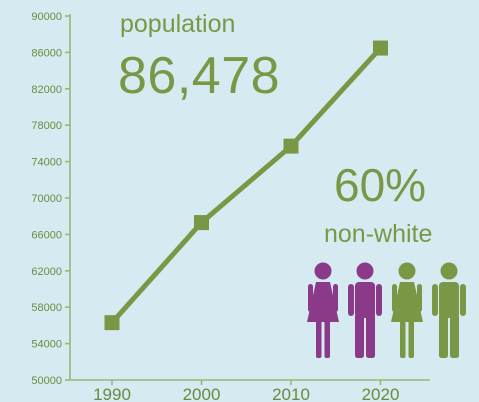 Image resolution: width=479 pixels, height=402 pixels. Describe the element at coordinates (46, 345) in the screenshot. I see `y-tick-label: 54000` at that location.